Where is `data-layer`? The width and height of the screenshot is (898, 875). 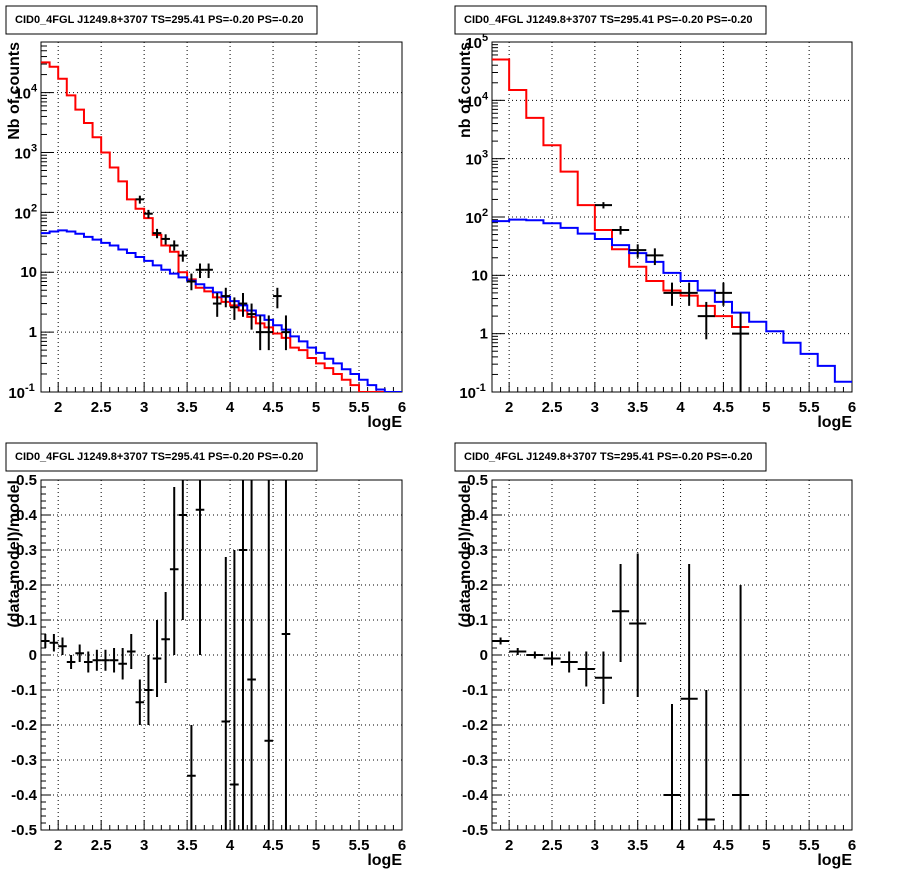 data-layer is located at coordinates (621, 691).